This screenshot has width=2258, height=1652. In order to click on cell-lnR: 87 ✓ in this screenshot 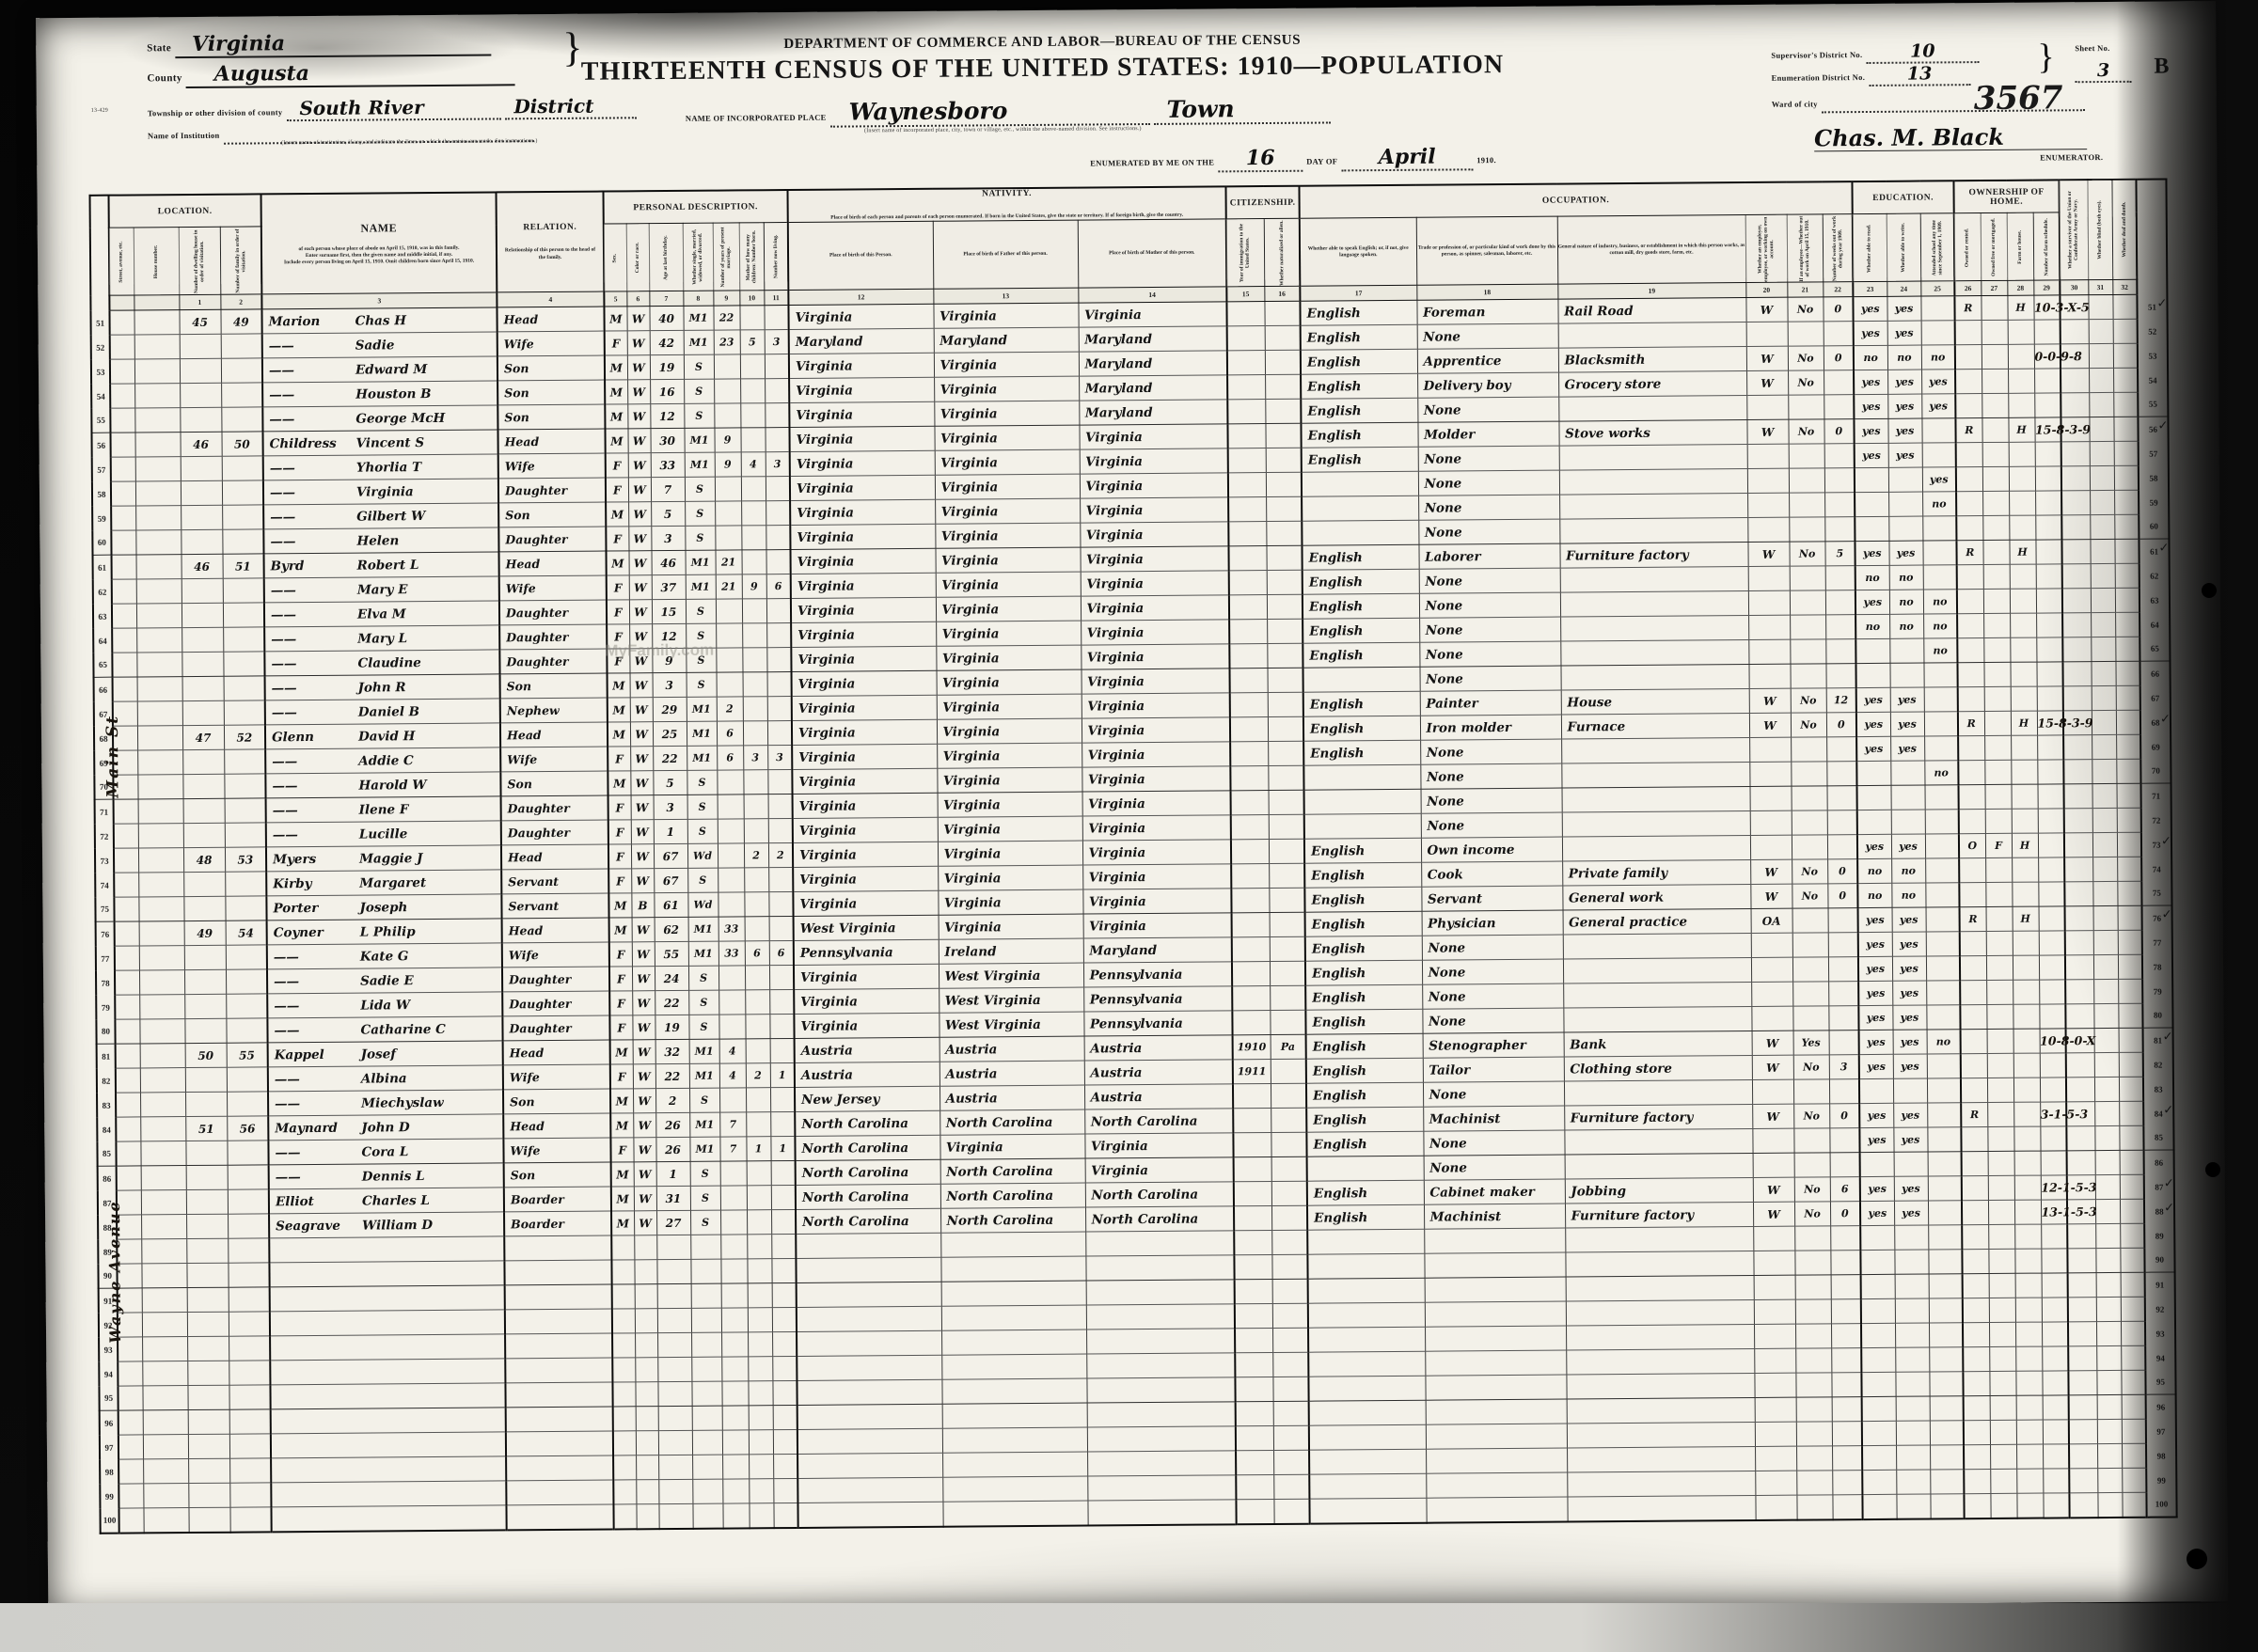, I will do `click(2158, 1187)`.